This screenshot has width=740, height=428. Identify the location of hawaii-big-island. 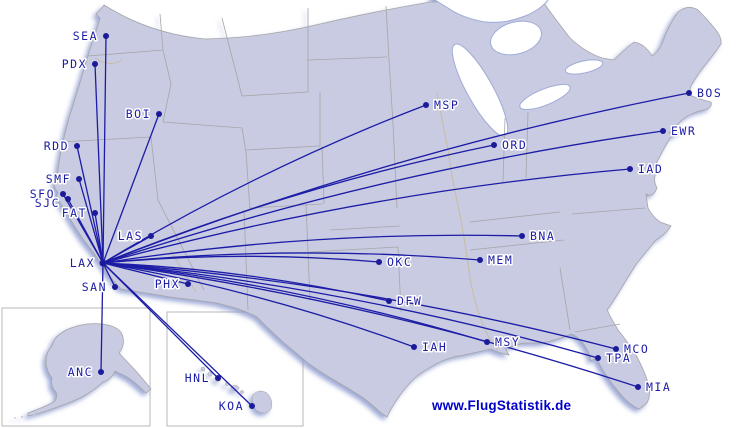
(262, 402).